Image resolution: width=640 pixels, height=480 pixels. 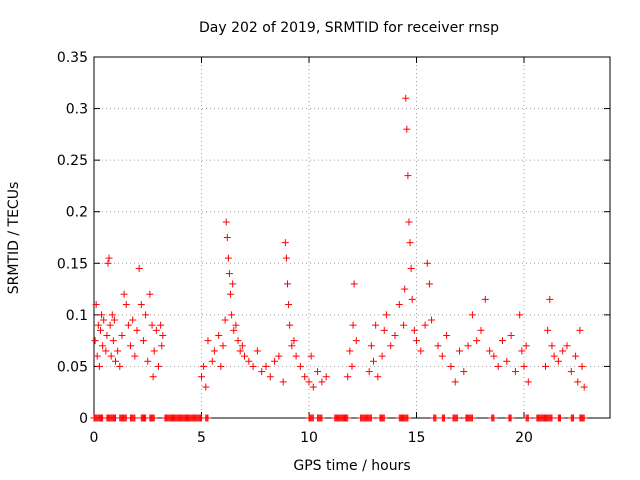 I want to click on y-tick-label: 0.25, so click(x=72, y=161).